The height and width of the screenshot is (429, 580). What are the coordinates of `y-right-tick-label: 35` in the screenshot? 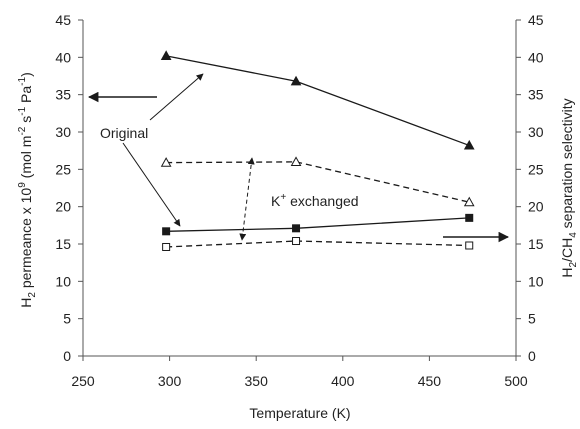 It's located at (536, 95).